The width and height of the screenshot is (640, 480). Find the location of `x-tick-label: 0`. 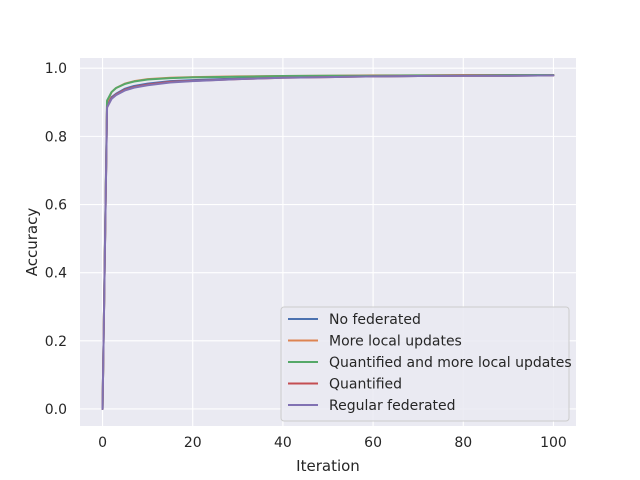

x-tick-label: 0 is located at coordinates (102, 443).